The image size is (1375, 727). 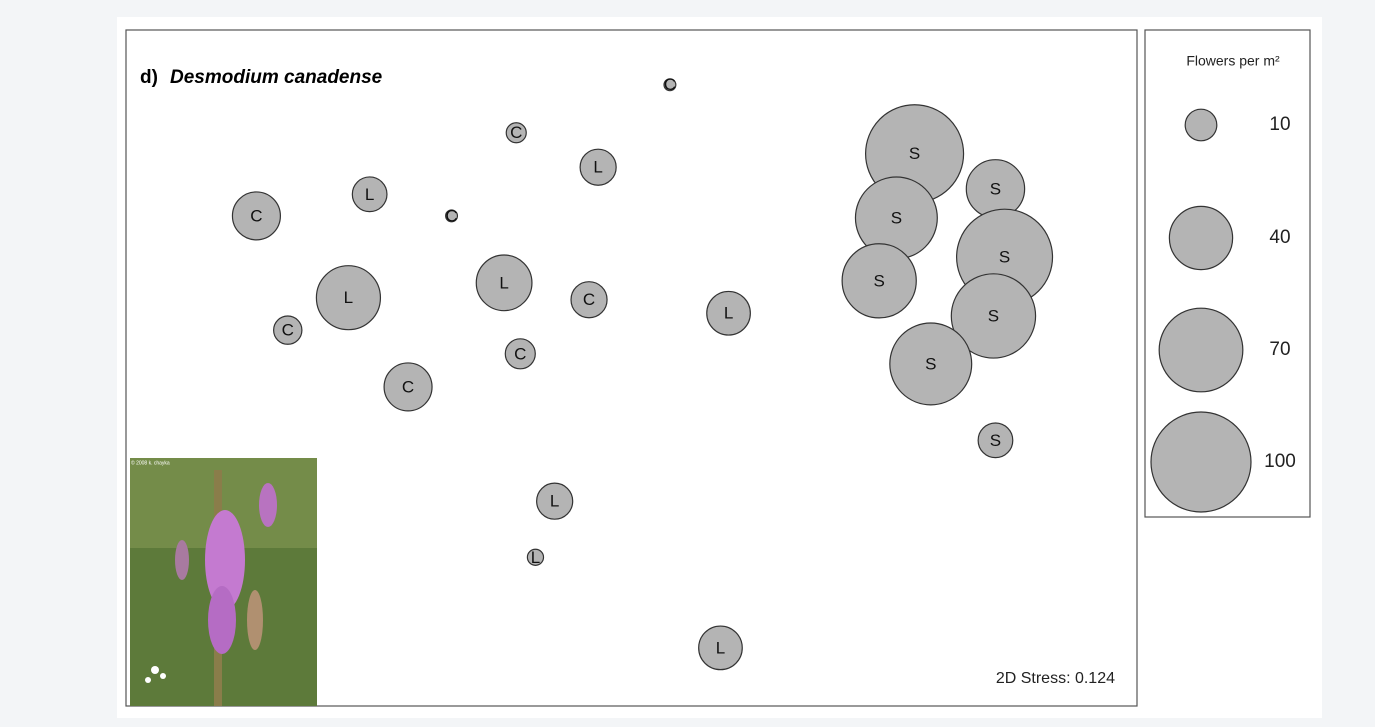 I want to click on chart-title: Desmodium canadense, so click(x=276, y=77).